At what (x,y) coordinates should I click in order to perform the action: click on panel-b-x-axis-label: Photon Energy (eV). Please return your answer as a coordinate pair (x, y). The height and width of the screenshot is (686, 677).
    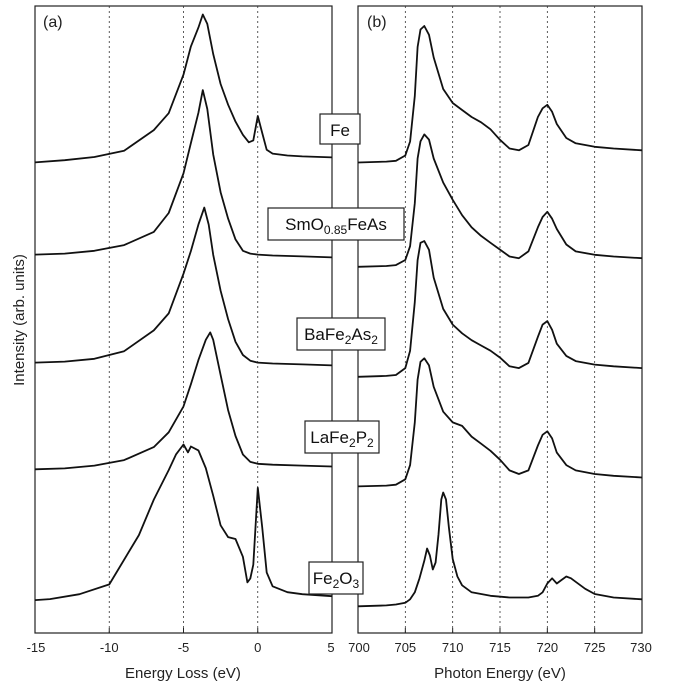
    Looking at the image, I should click on (500, 673).